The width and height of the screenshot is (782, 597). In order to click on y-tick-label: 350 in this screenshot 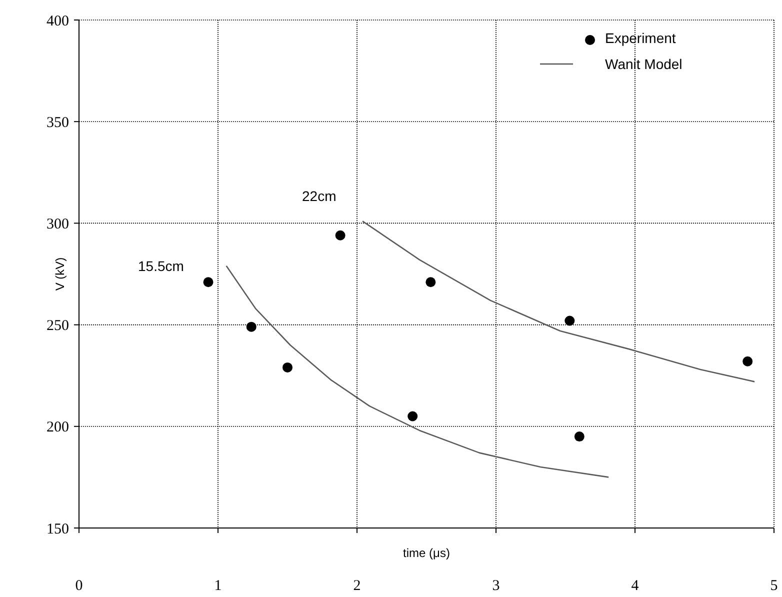, I will do `click(57, 122)`.